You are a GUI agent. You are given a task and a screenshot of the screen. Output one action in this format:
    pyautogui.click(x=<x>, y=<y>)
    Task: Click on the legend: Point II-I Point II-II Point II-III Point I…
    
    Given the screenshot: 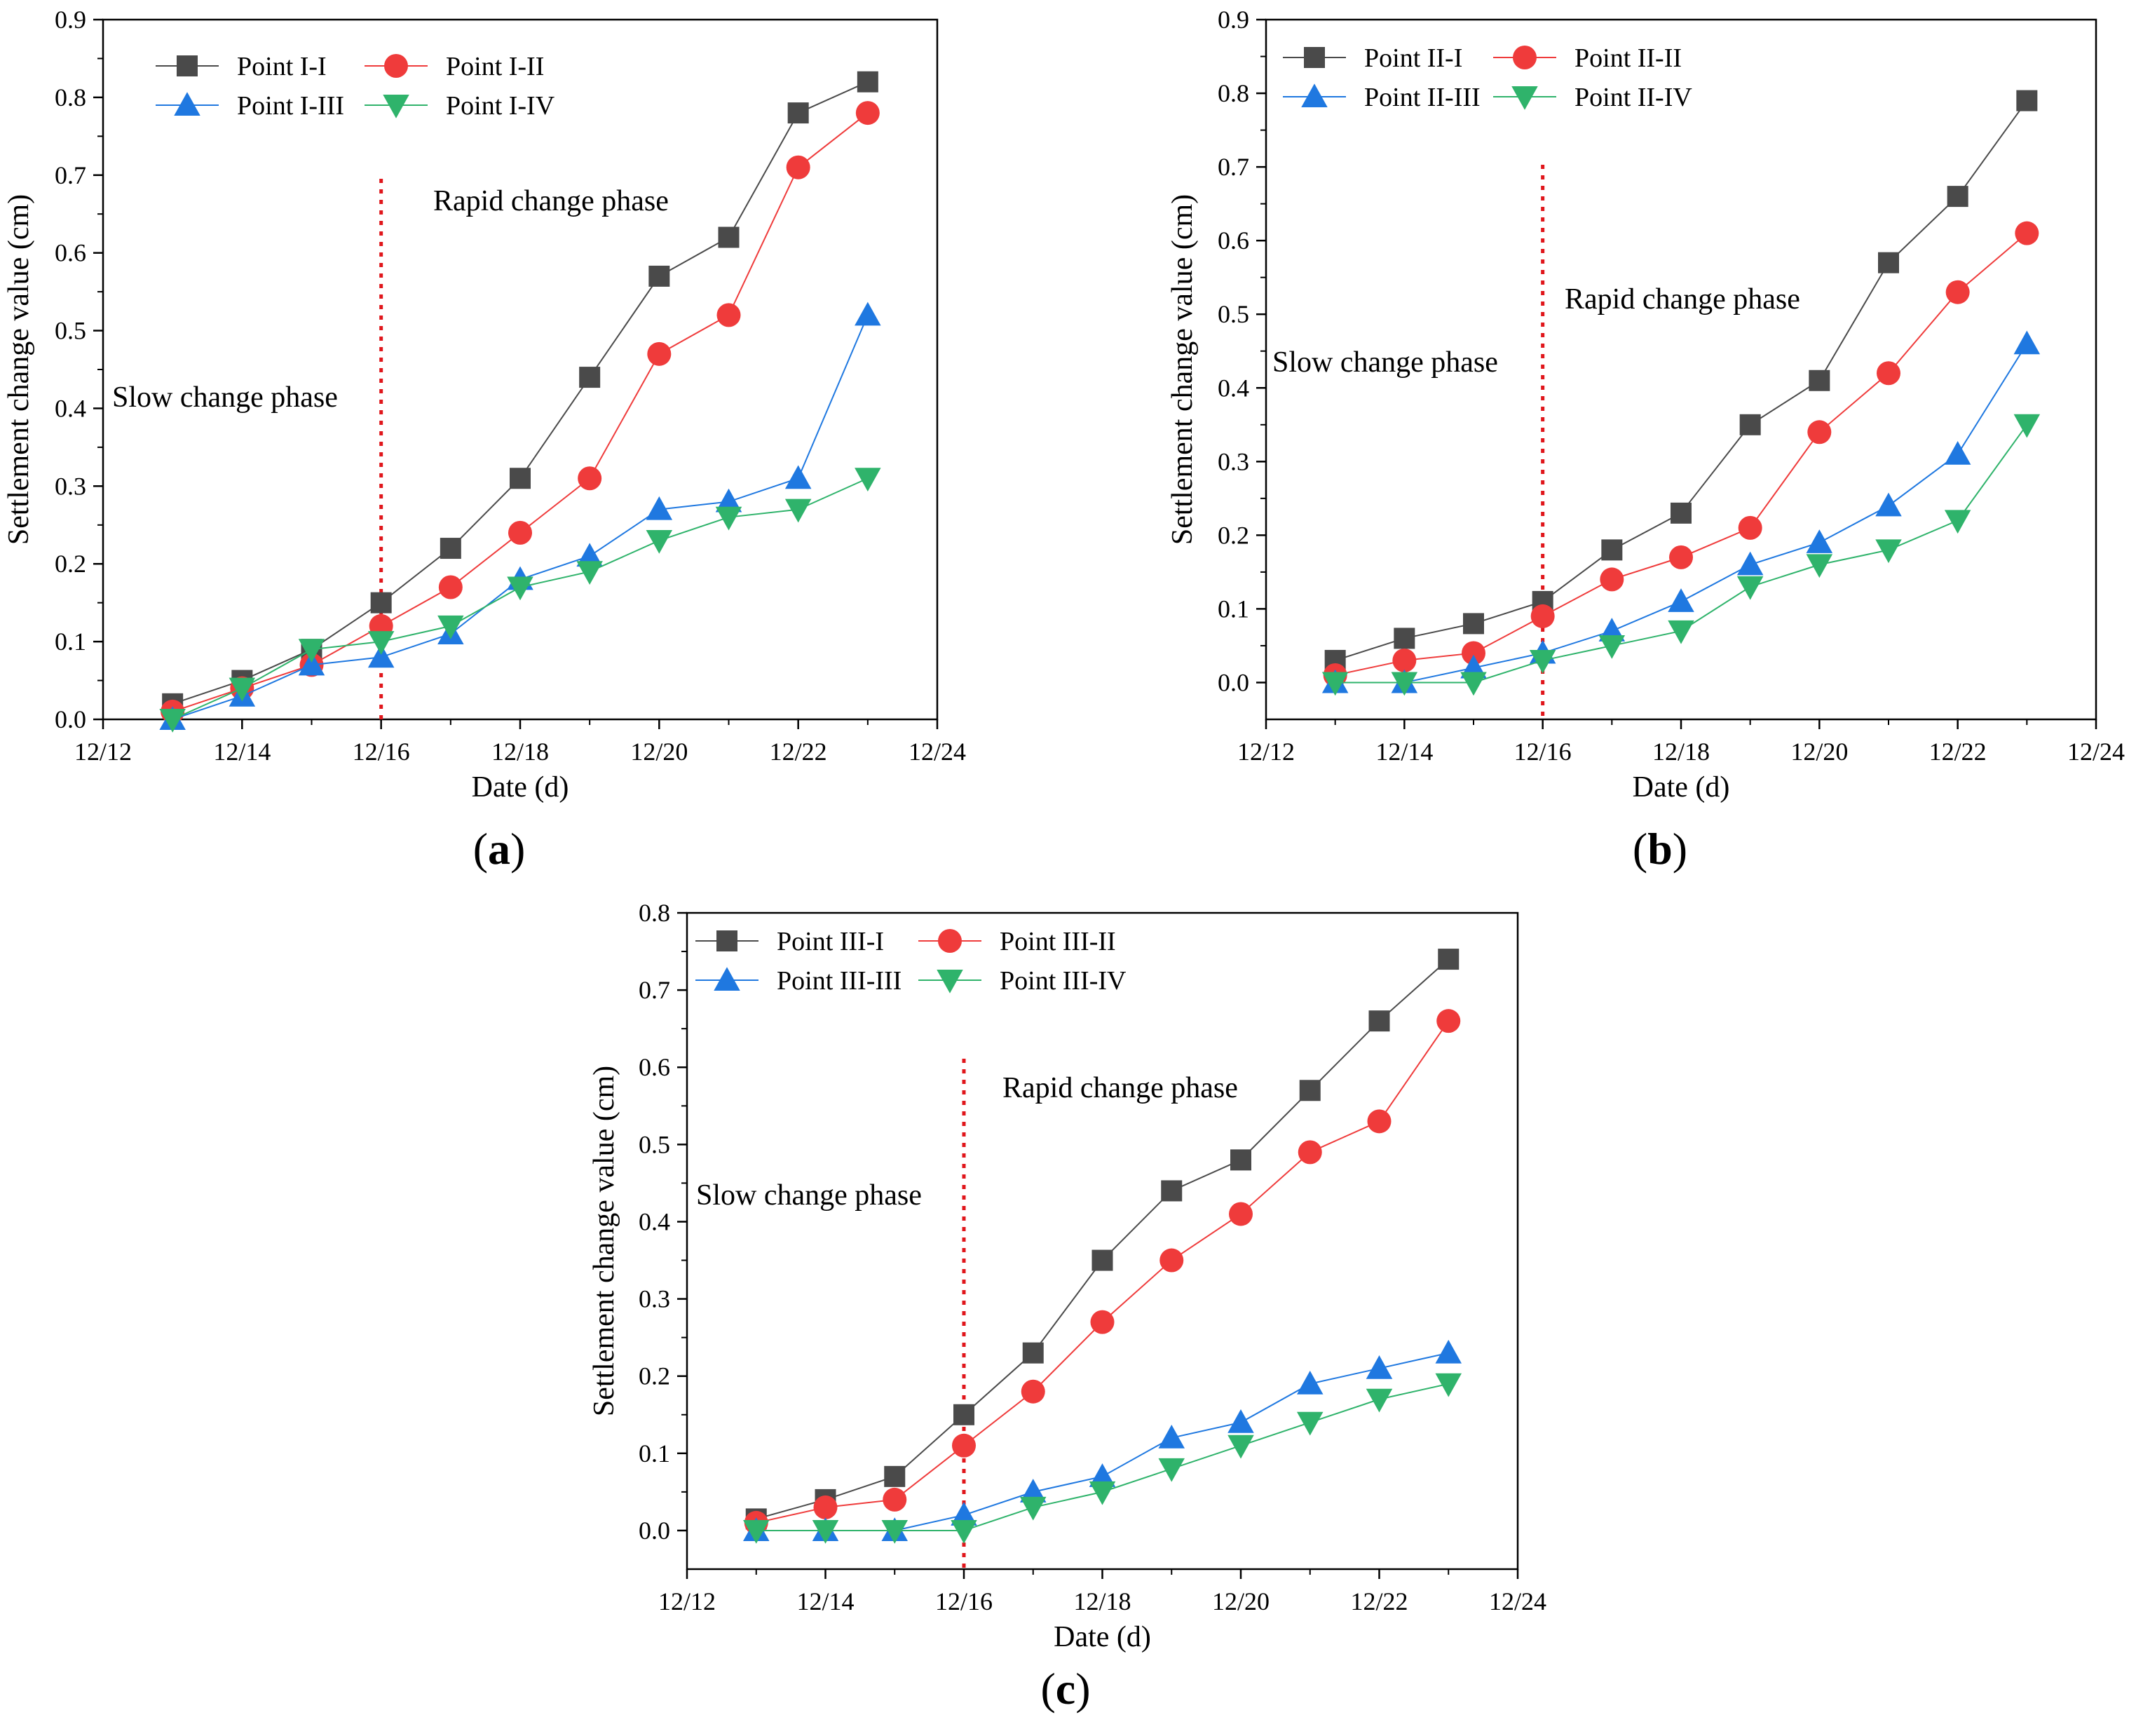 What is the action you would take?
    pyautogui.click(x=1487, y=77)
    